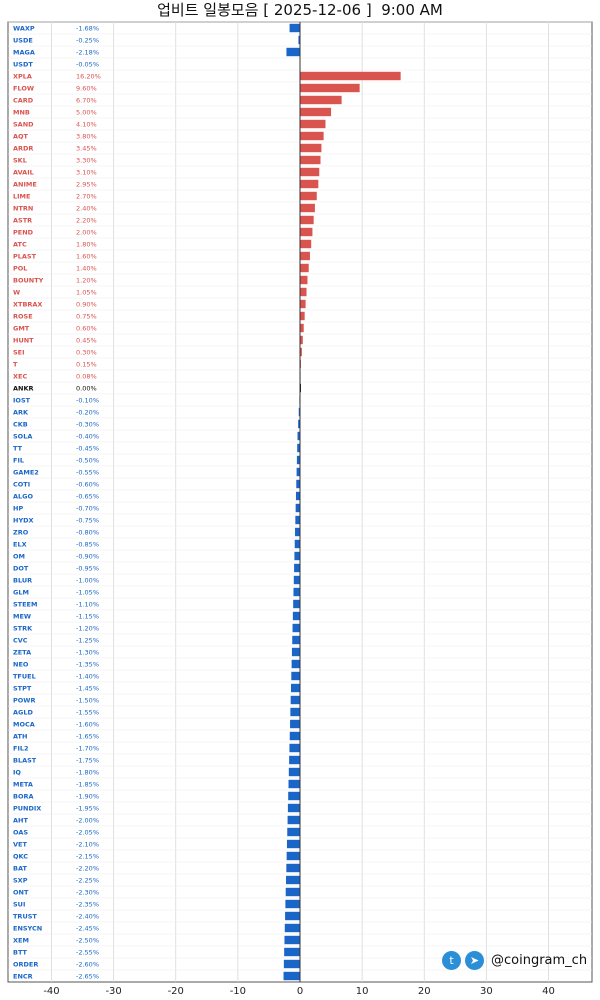 Image resolution: width=600 pixels, height=1000 pixels. What do you see at coordinates (20, 269) in the screenshot?
I see `row-label: POL` at bounding box center [20, 269].